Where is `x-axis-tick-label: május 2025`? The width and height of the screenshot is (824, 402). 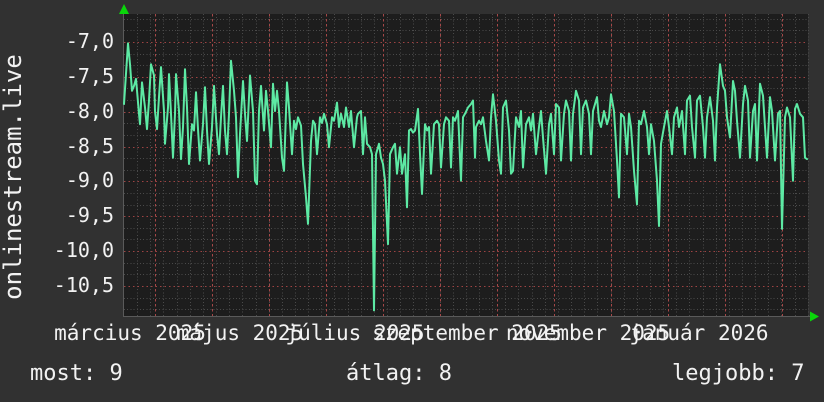 x-axis-tick-label: május 2025 is located at coordinates (240, 333).